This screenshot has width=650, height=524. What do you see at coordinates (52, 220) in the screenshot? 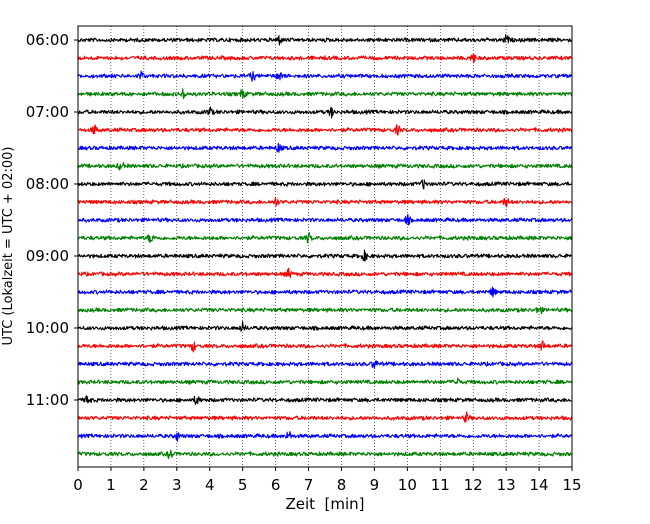
I see `y-ticks: 06:00 07:00 08:00 09:00 10:00 11:00` at bounding box center [52, 220].